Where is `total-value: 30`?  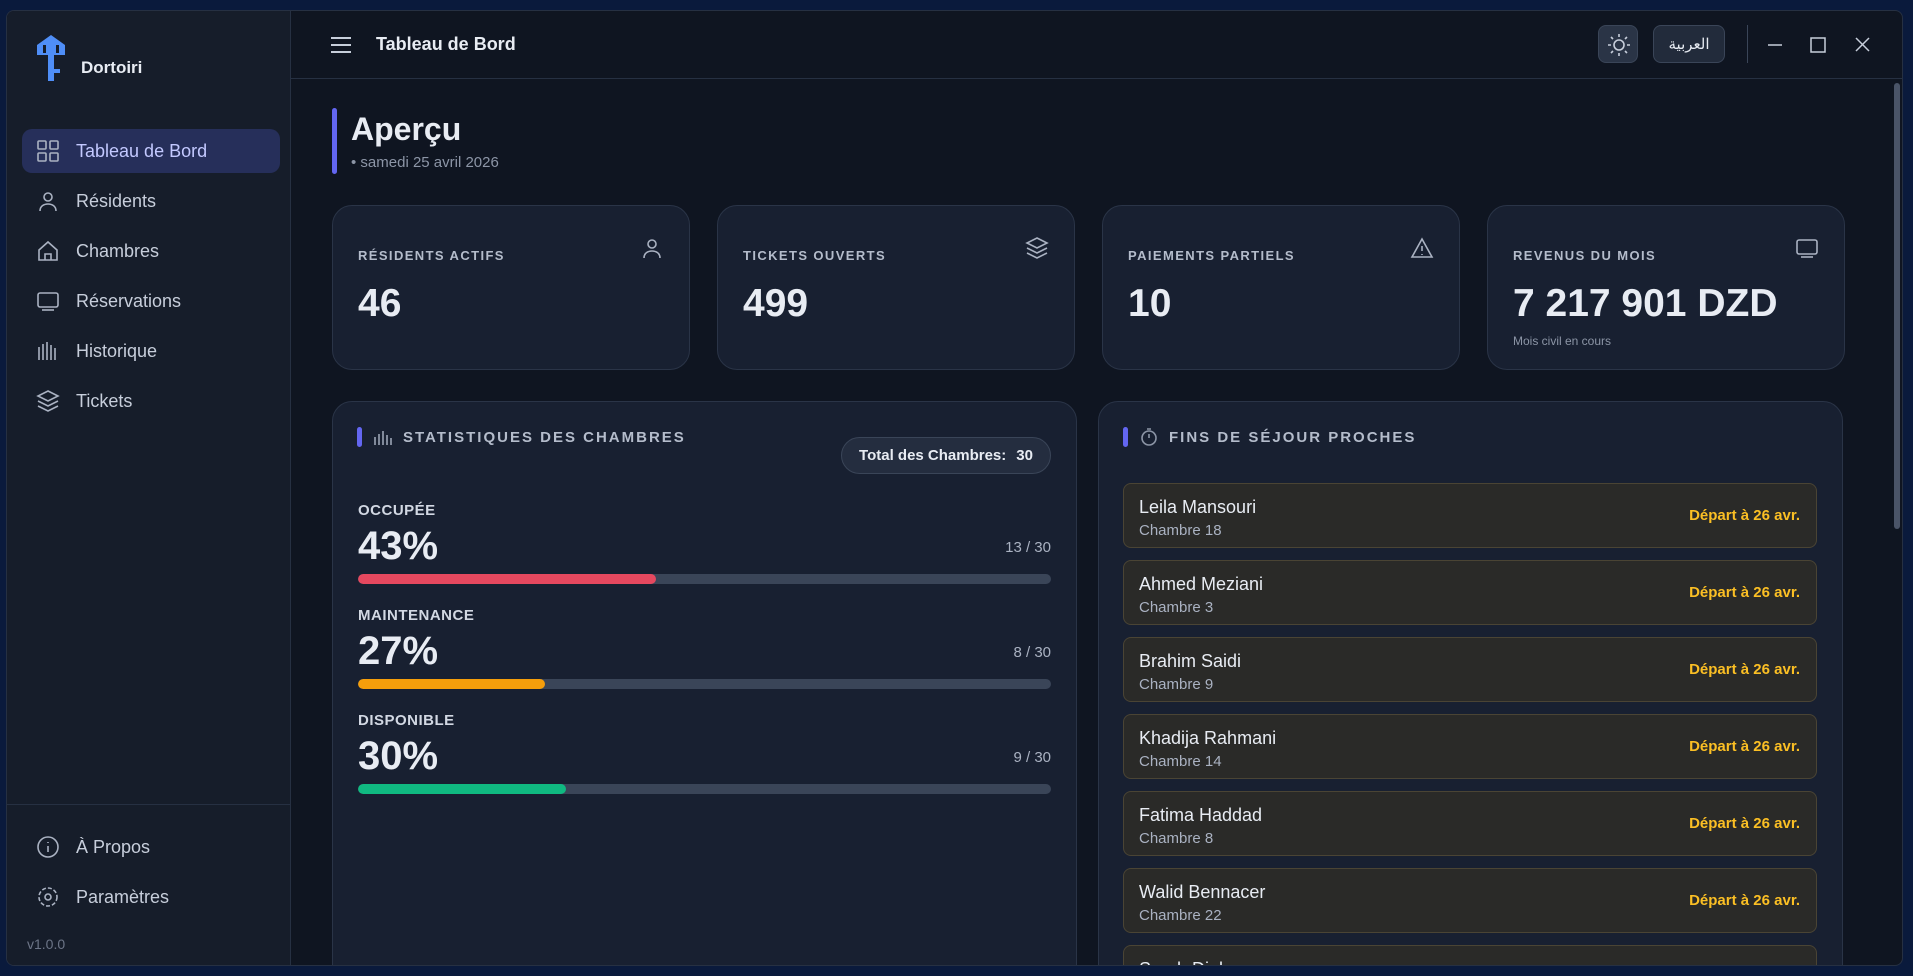 total-value: 30 is located at coordinates (1024, 455).